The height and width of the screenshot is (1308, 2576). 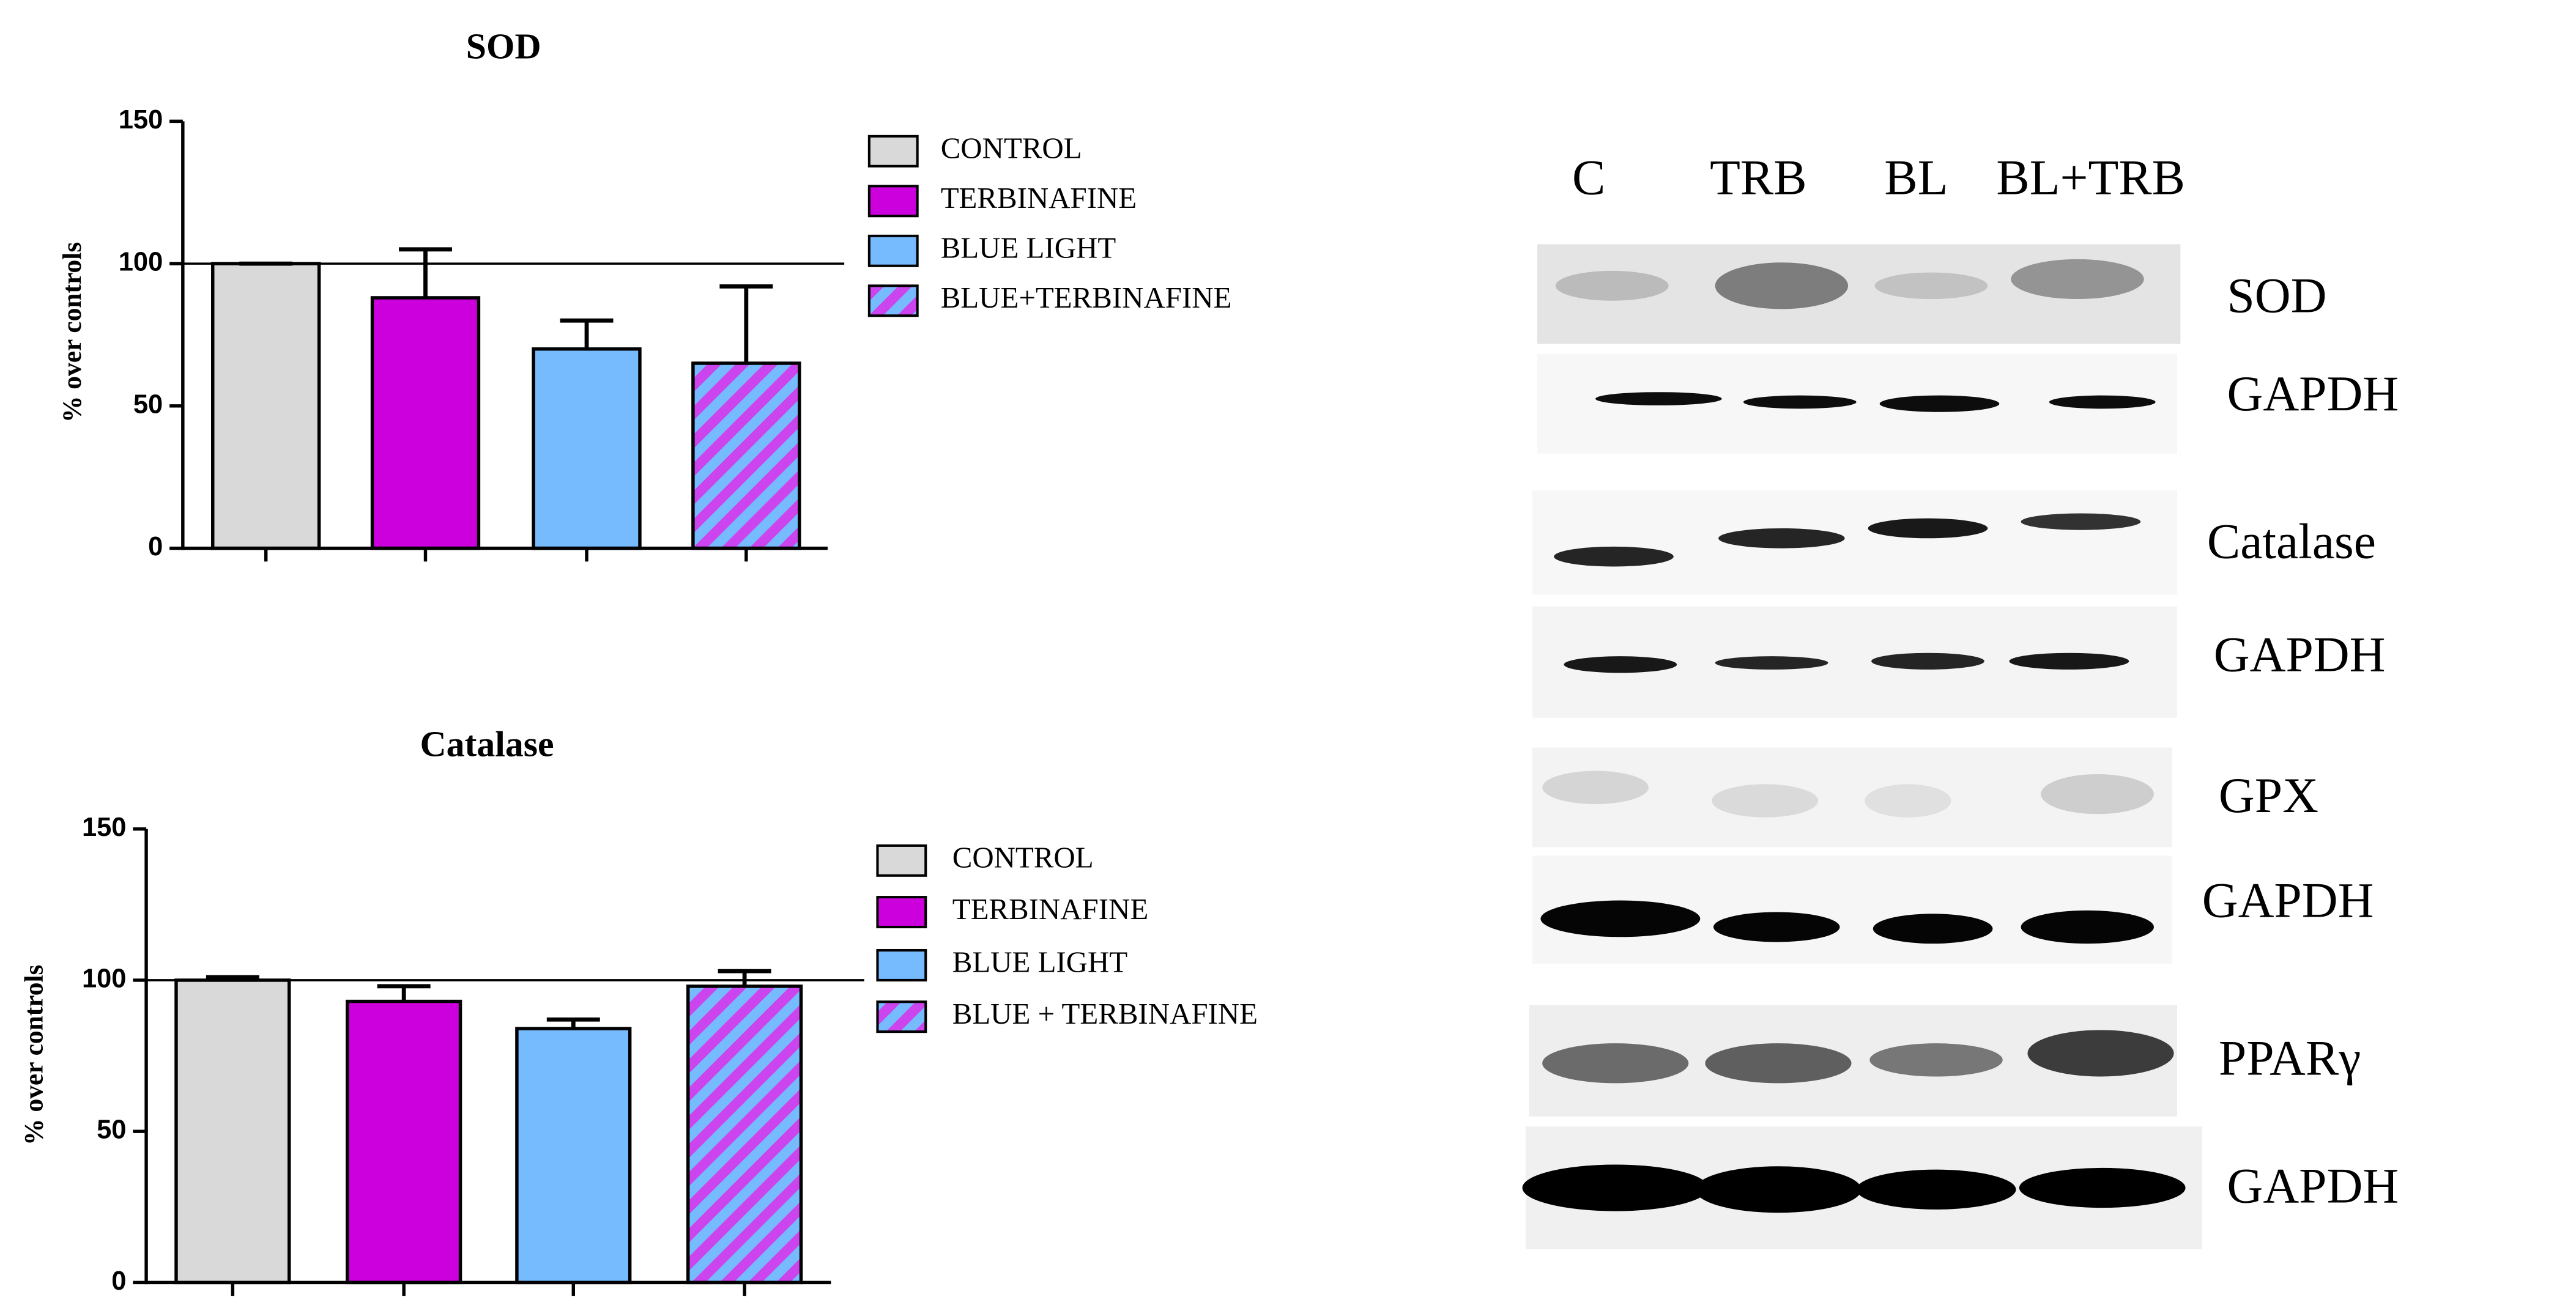 What do you see at coordinates (2290, 1057) in the screenshot?
I see `blot-label: PPARγ` at bounding box center [2290, 1057].